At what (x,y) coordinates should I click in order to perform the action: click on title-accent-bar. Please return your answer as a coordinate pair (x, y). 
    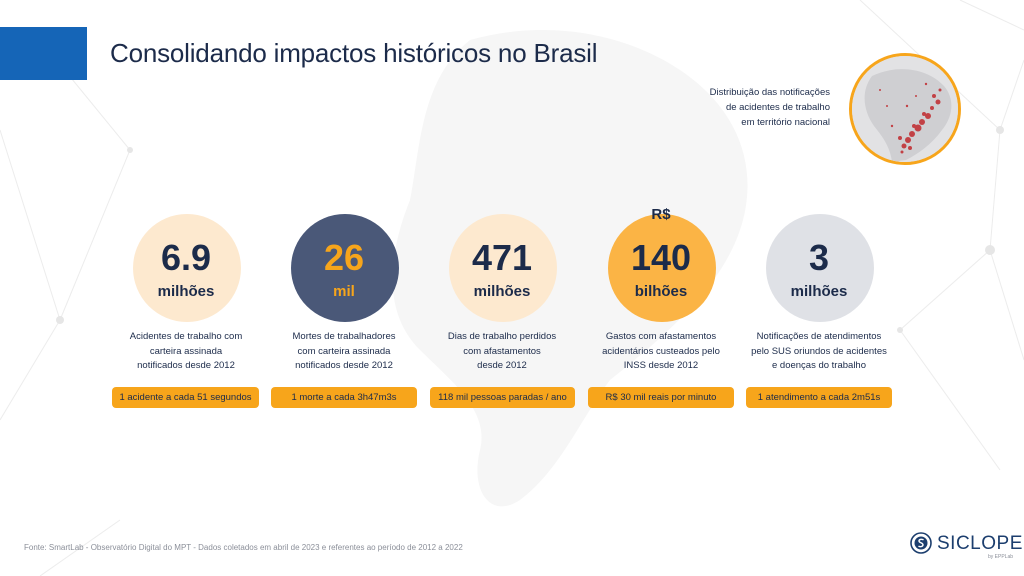
    Looking at the image, I should click on (43, 53).